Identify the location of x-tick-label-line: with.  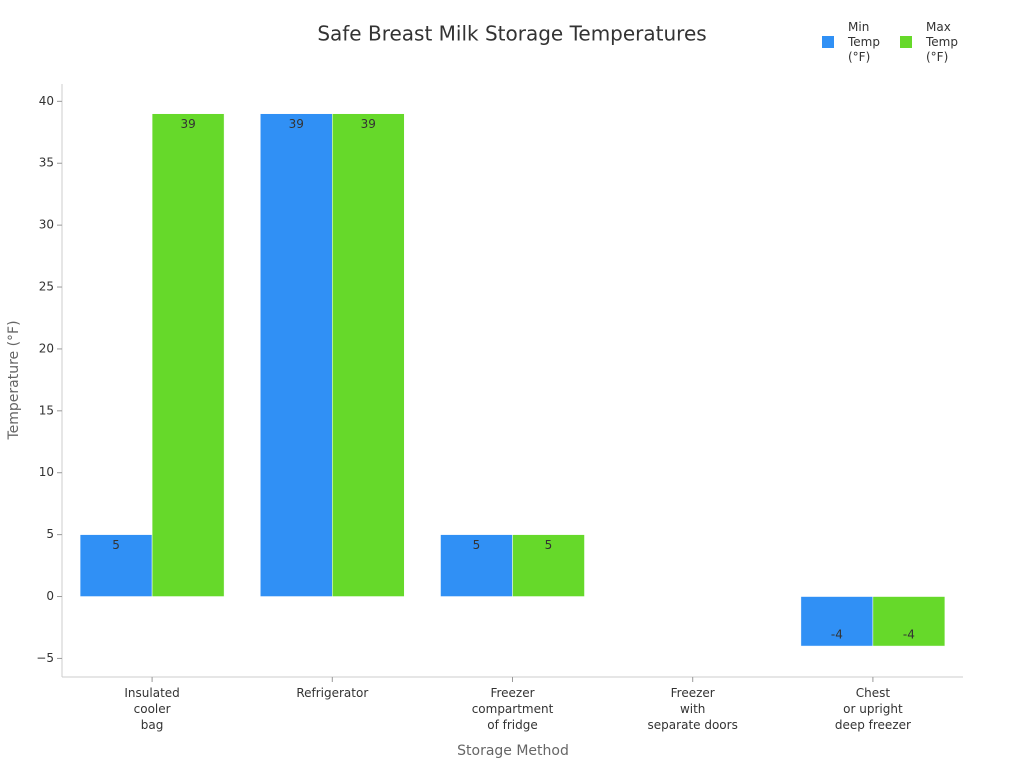
(692, 709).